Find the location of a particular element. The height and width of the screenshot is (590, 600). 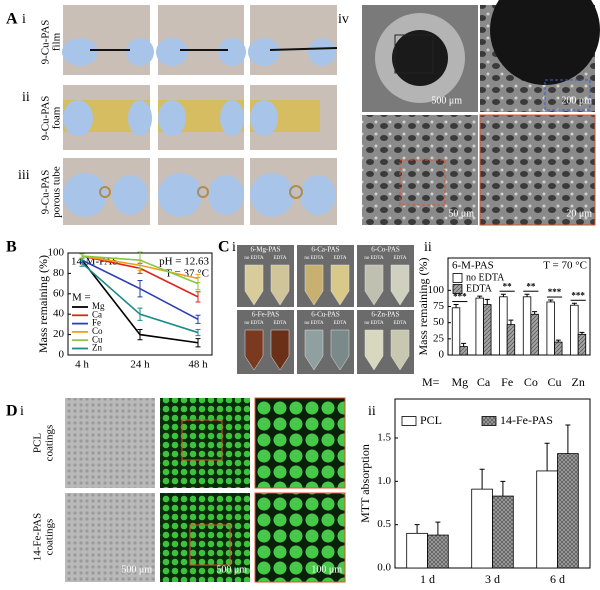

legend-label: 14-Fe-PAS is located at coordinates (526, 420).